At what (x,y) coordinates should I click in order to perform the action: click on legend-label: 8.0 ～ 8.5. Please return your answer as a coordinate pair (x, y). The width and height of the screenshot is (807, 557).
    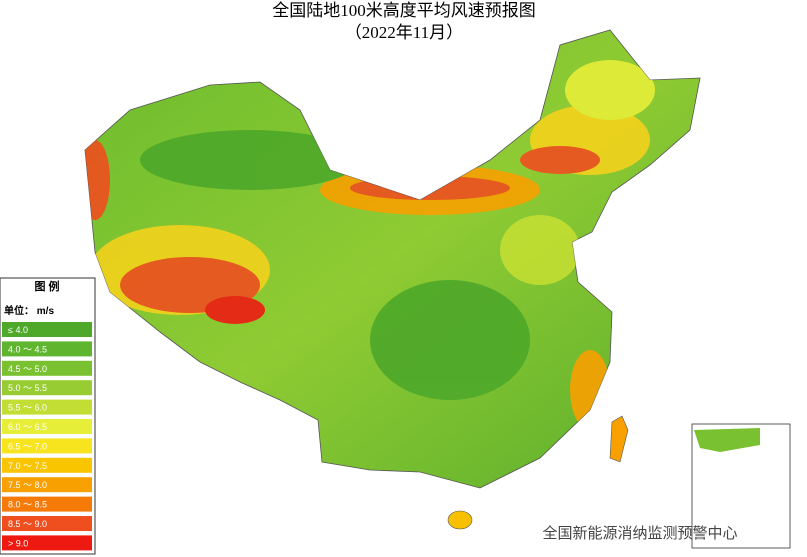
    Looking at the image, I should click on (27, 505).